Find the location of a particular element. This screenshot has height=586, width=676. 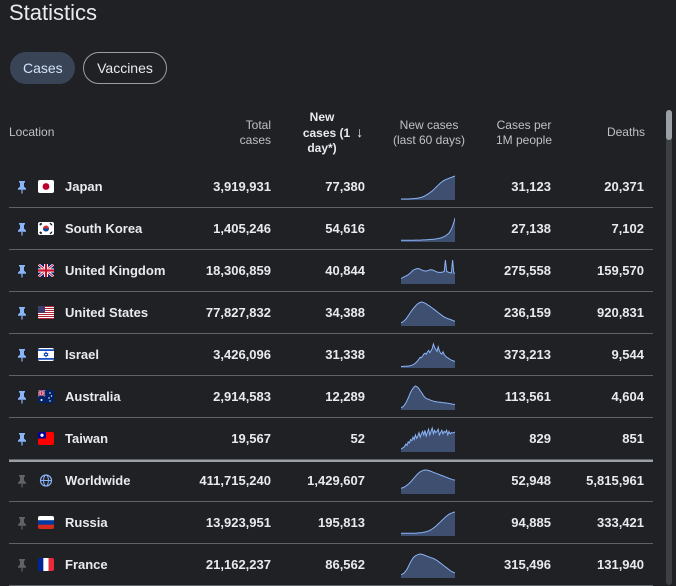

cases-per-million-value: 373,213 is located at coordinates (527, 354).